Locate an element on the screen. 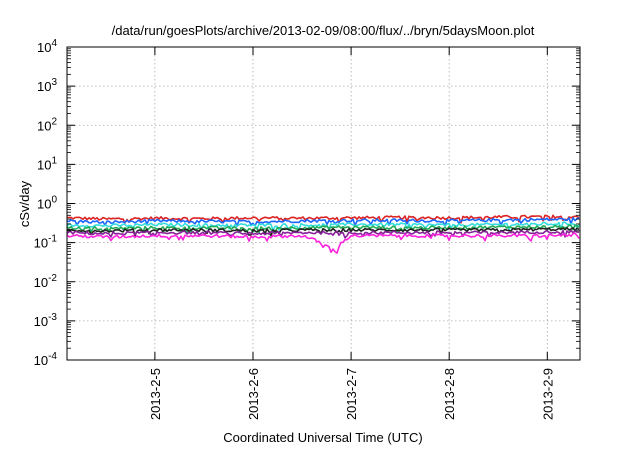  series-layer is located at coordinates (323, 234).